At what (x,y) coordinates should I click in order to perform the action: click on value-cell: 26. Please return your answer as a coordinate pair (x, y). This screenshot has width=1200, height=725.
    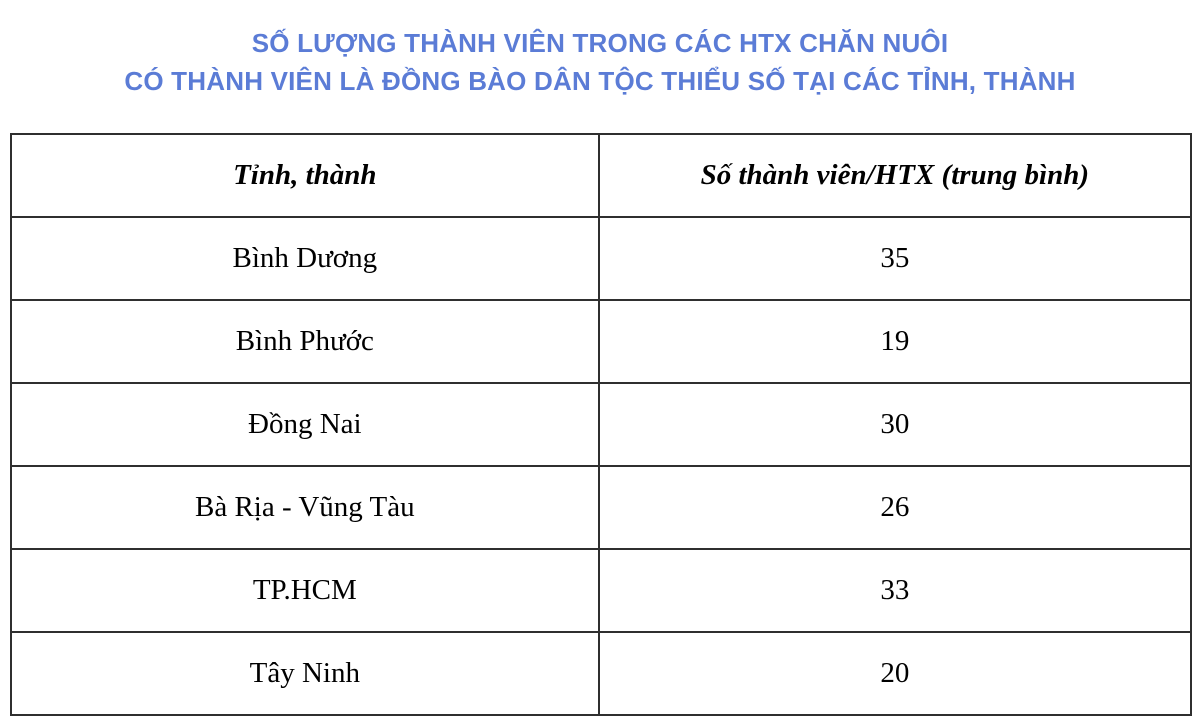
    Looking at the image, I should click on (895, 507).